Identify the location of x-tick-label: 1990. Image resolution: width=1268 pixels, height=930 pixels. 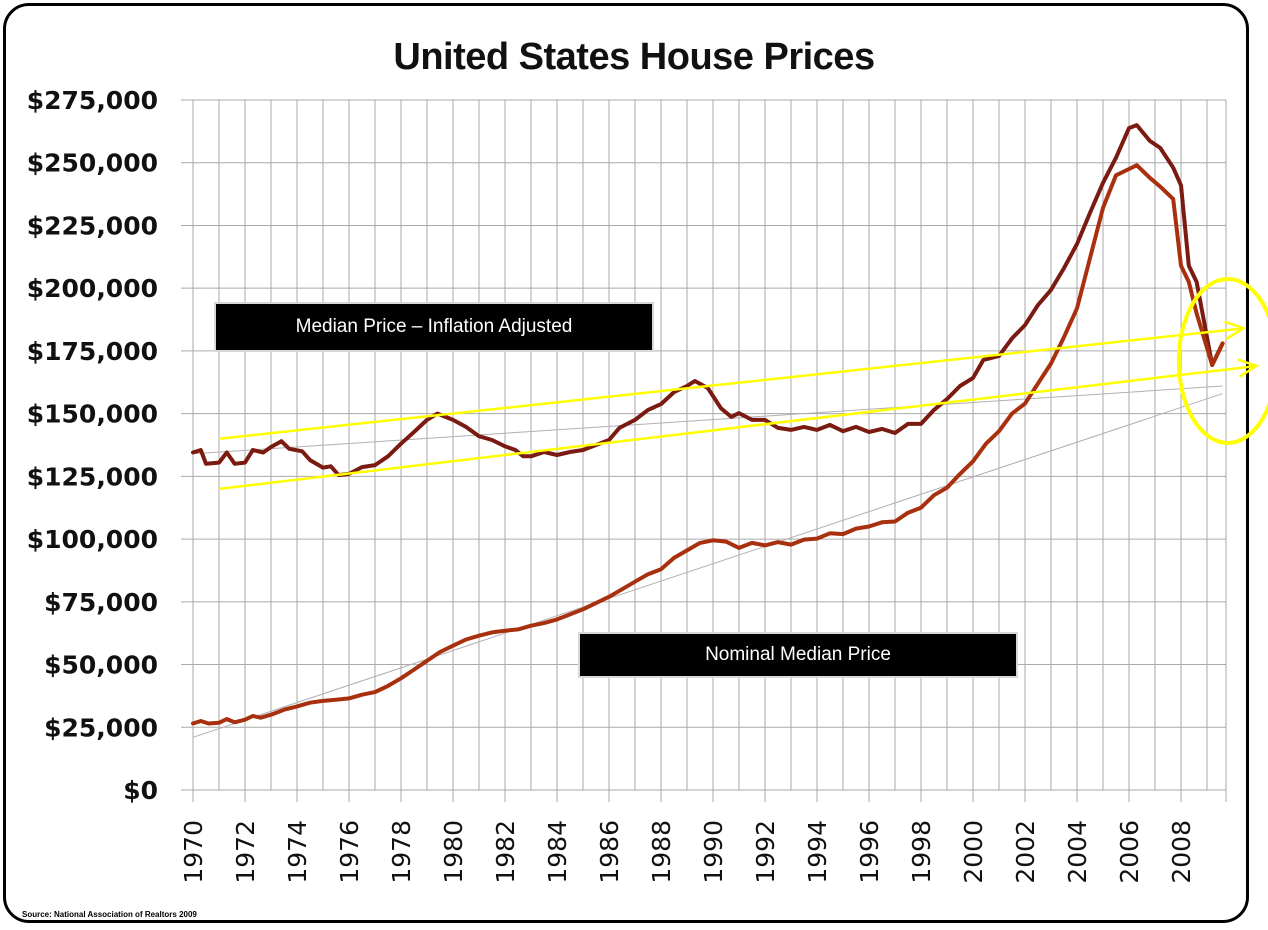
(713, 852).